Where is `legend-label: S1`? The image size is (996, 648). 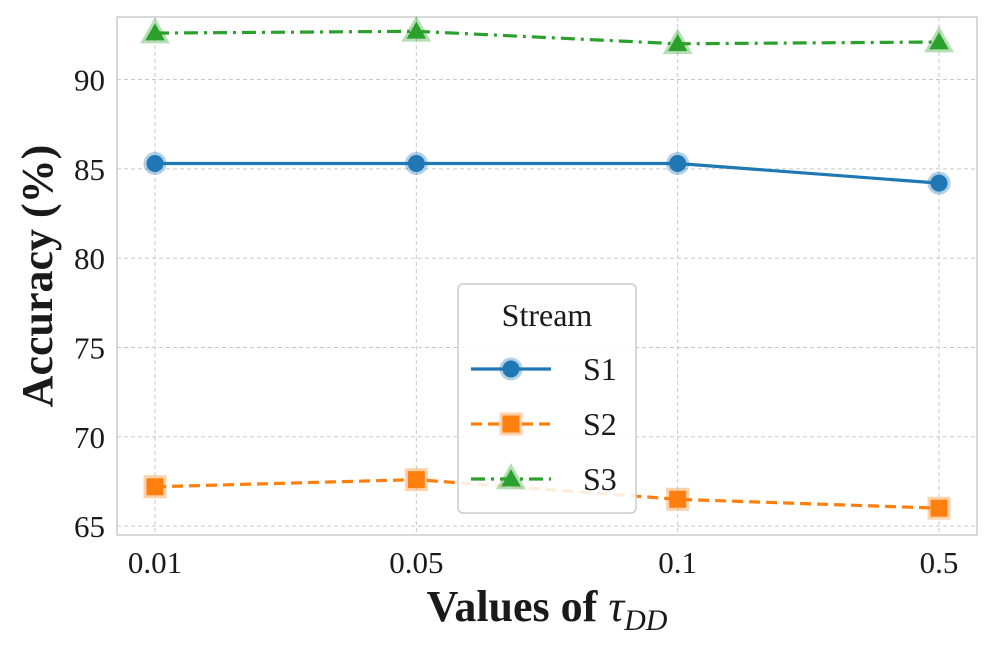 legend-label: S1 is located at coordinates (600, 369).